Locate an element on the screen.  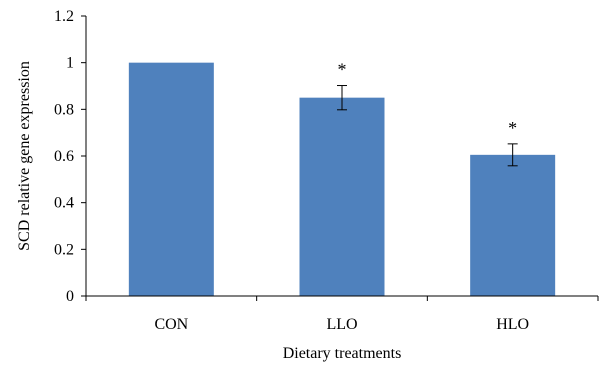
x-category-label: CON is located at coordinates (171, 324).